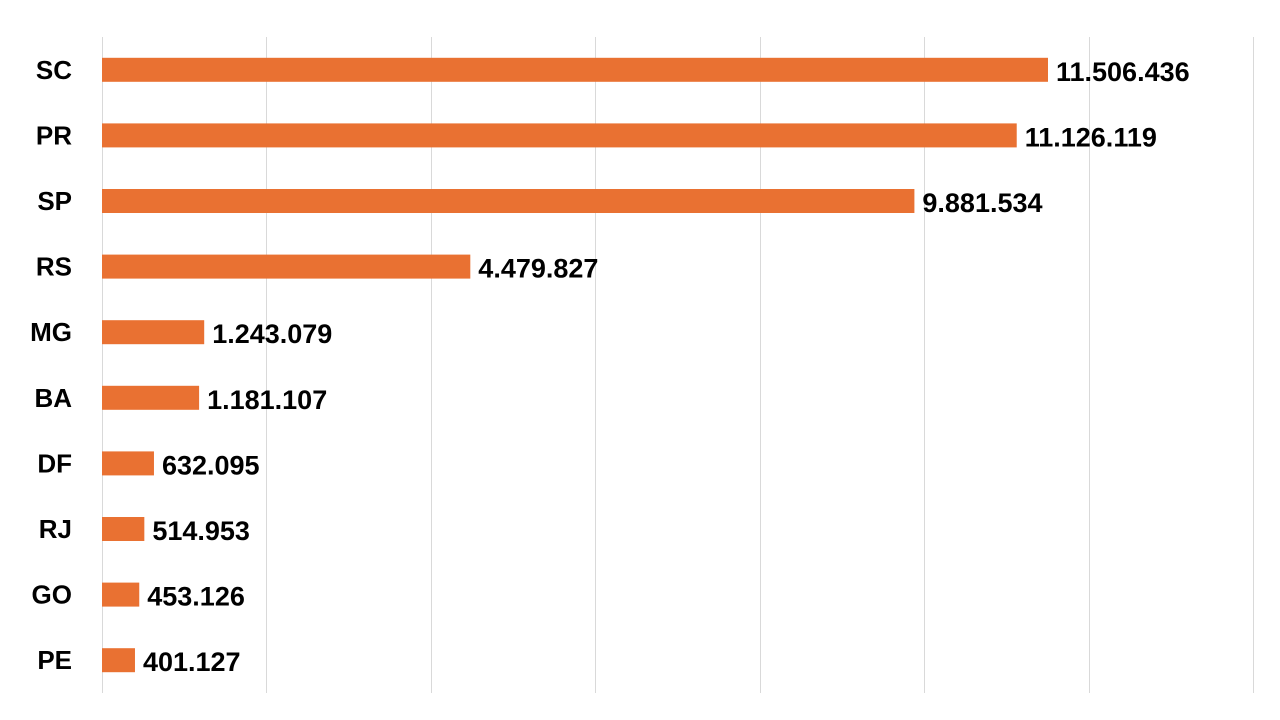 This screenshot has width=1280, height=720. I want to click on category-labels: SC PR SP RS MG BA DF RJ GO PE, so click(51, 365).